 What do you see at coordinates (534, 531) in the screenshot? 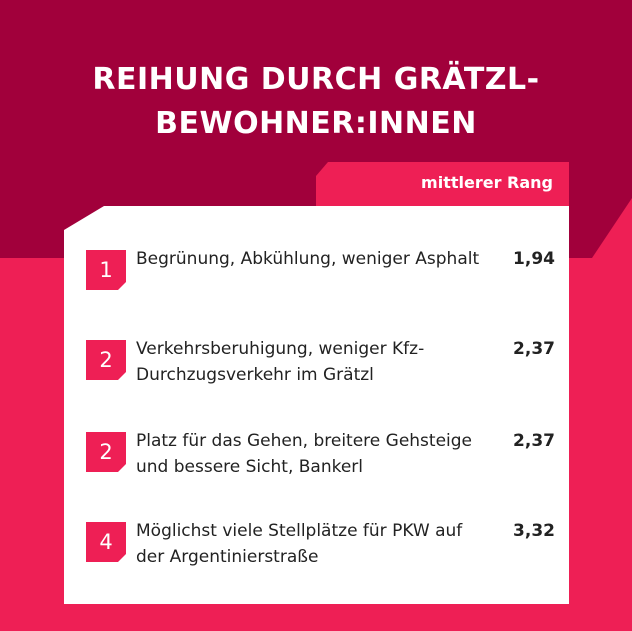
I see `item-value: 3,32` at bounding box center [534, 531].